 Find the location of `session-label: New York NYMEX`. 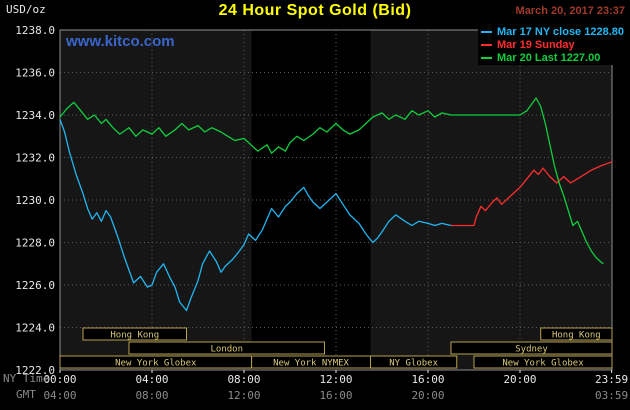

session-label: New York NYMEX is located at coordinates (311, 364).